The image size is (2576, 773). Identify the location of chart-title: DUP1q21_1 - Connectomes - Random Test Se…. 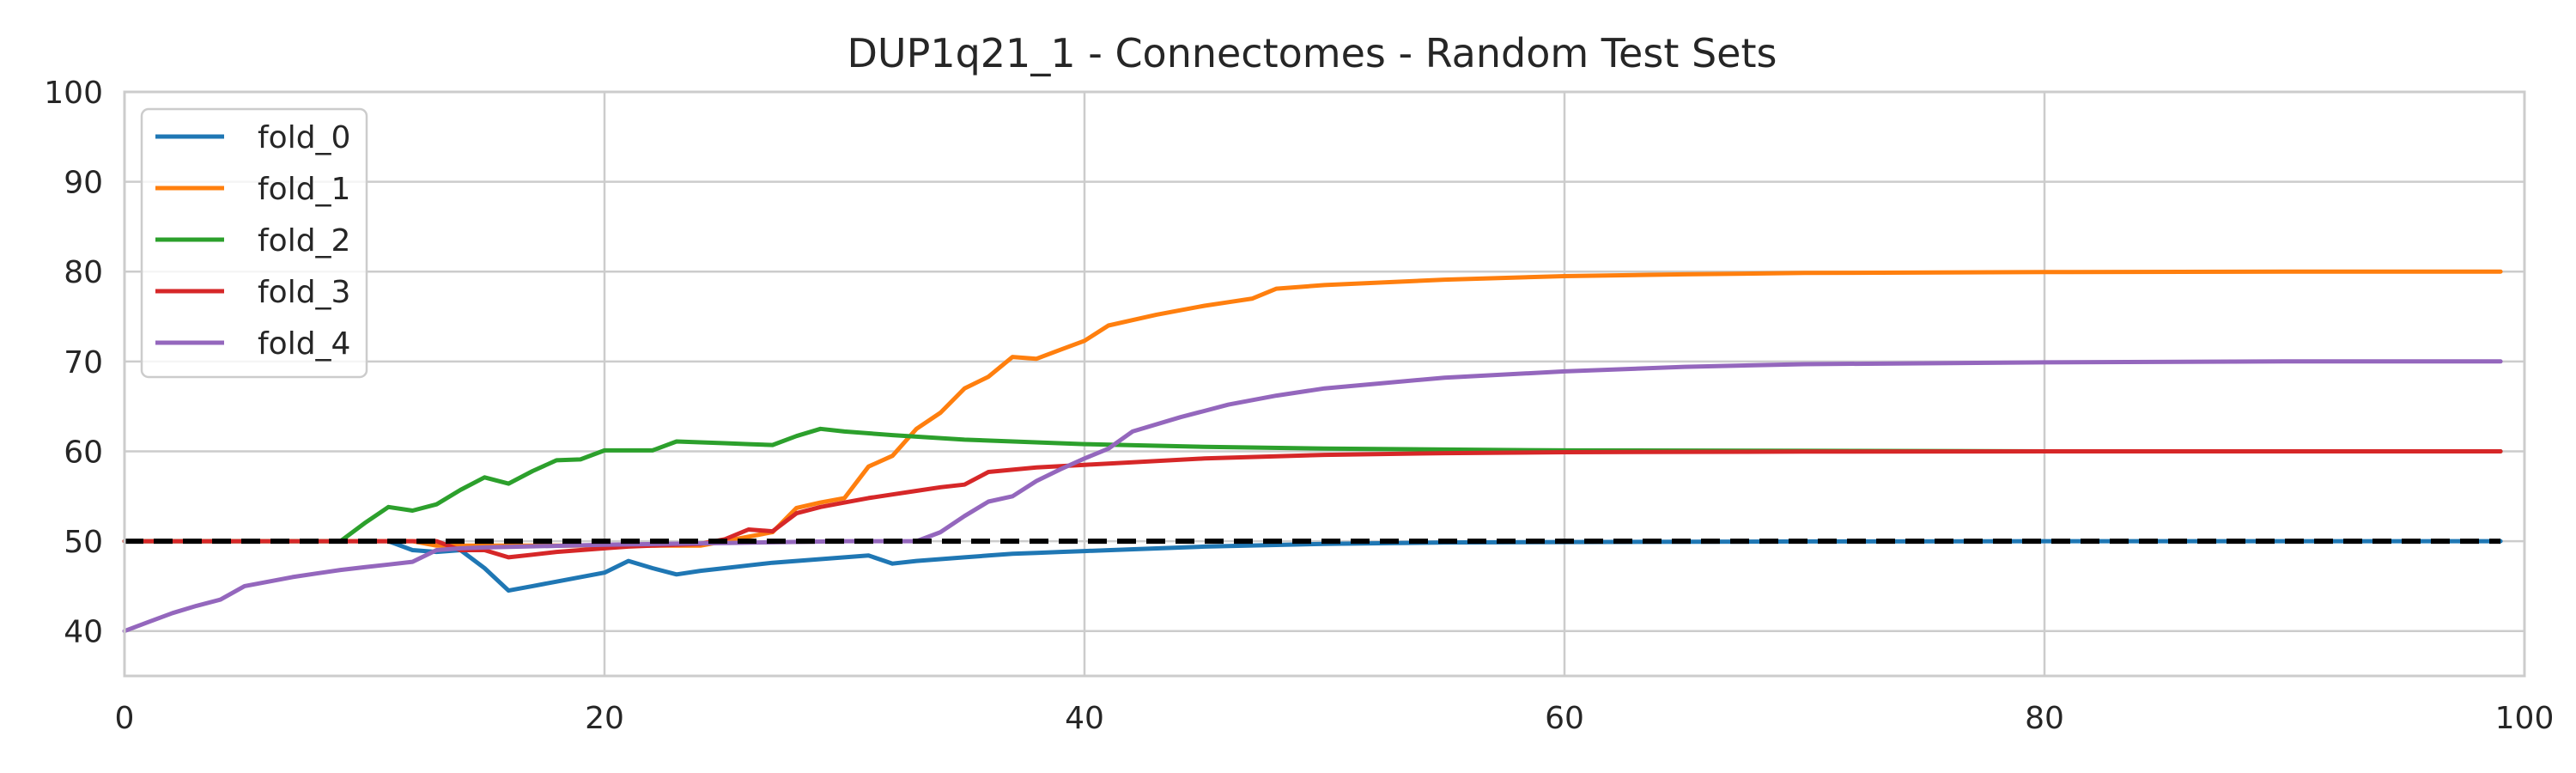
(1312, 53).